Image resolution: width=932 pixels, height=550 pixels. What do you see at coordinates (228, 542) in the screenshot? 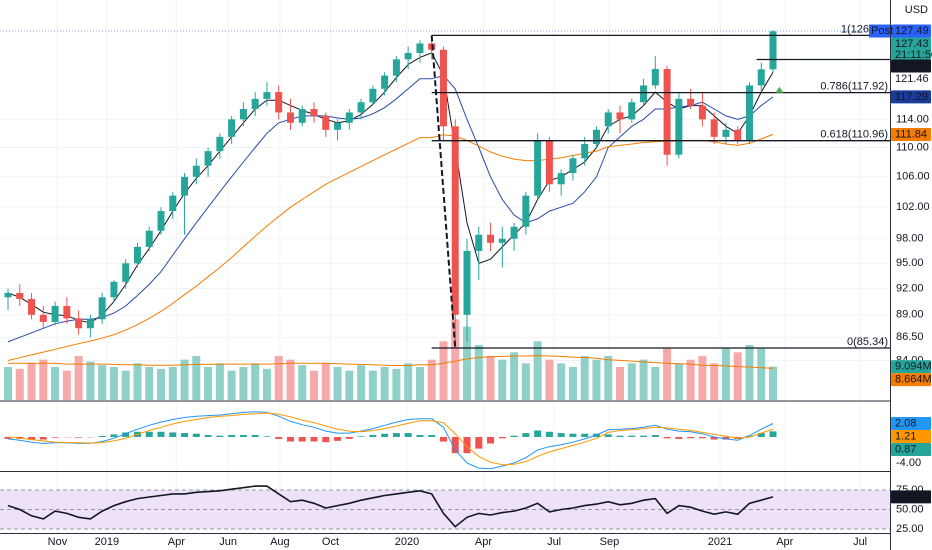
I see `x-tick-label: Jun` at bounding box center [228, 542].